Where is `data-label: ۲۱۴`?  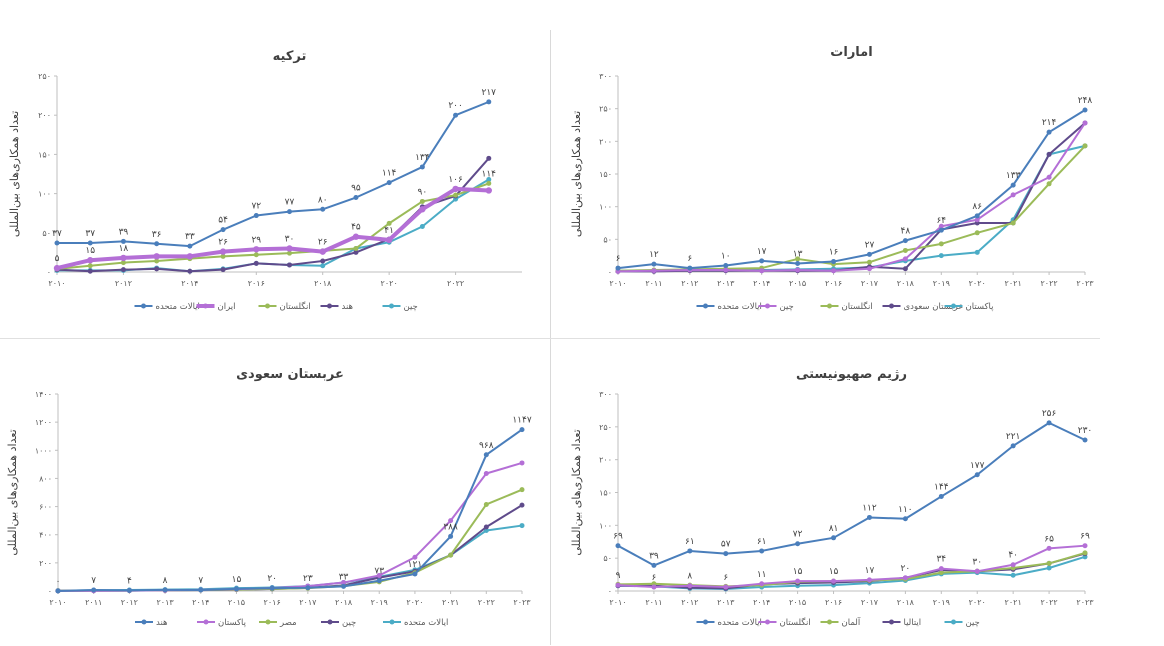
data-label: ۲۱۴ is located at coordinates (1049, 123).